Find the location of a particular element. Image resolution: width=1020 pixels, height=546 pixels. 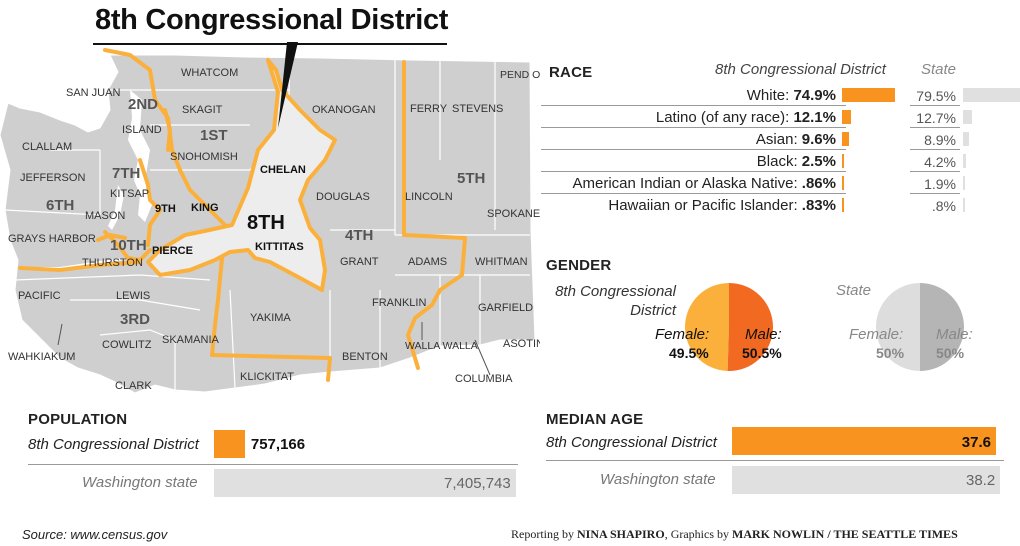

pie-slice-male is located at coordinates (942, 327).